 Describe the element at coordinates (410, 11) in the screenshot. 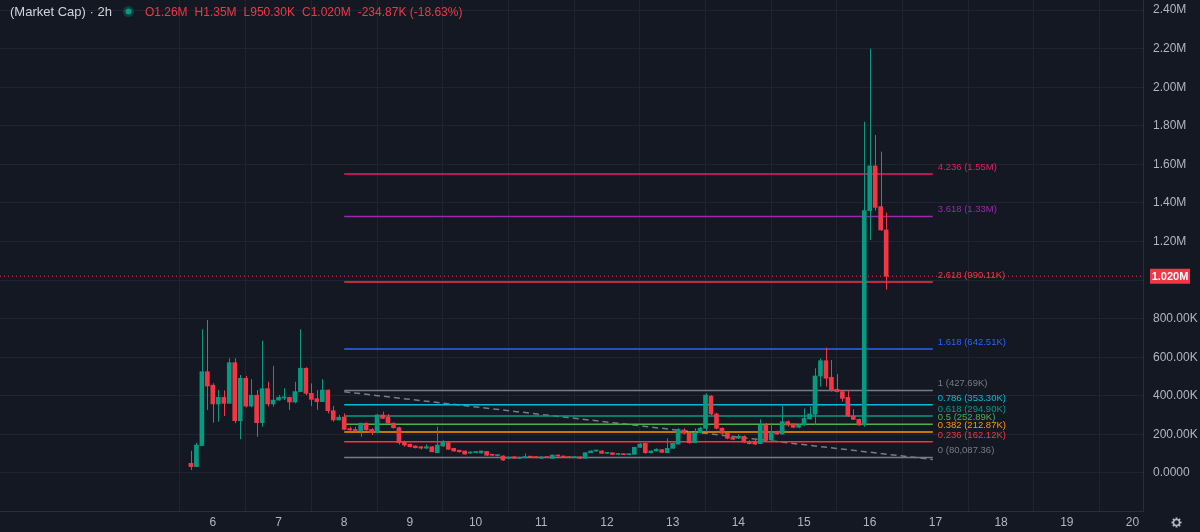

I see `annotation: -234.87K (-18.63%)` at that location.